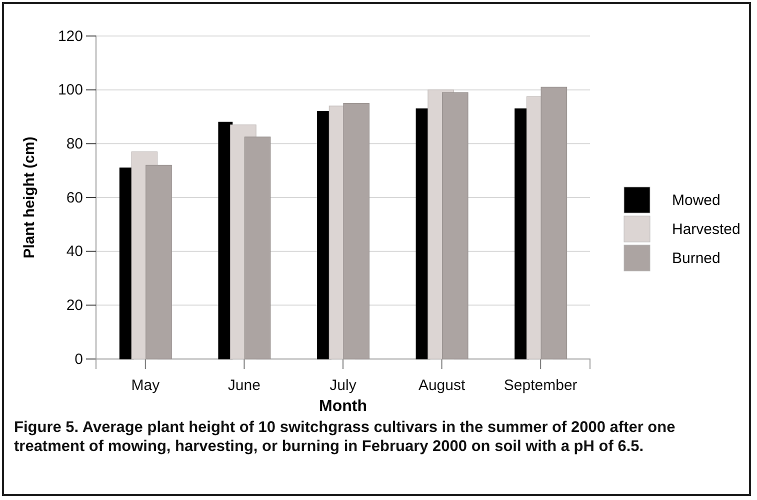 Image resolution: width=757 pixels, height=500 pixels. What do you see at coordinates (706, 229) in the screenshot?
I see `legend-label: Harvested` at bounding box center [706, 229].